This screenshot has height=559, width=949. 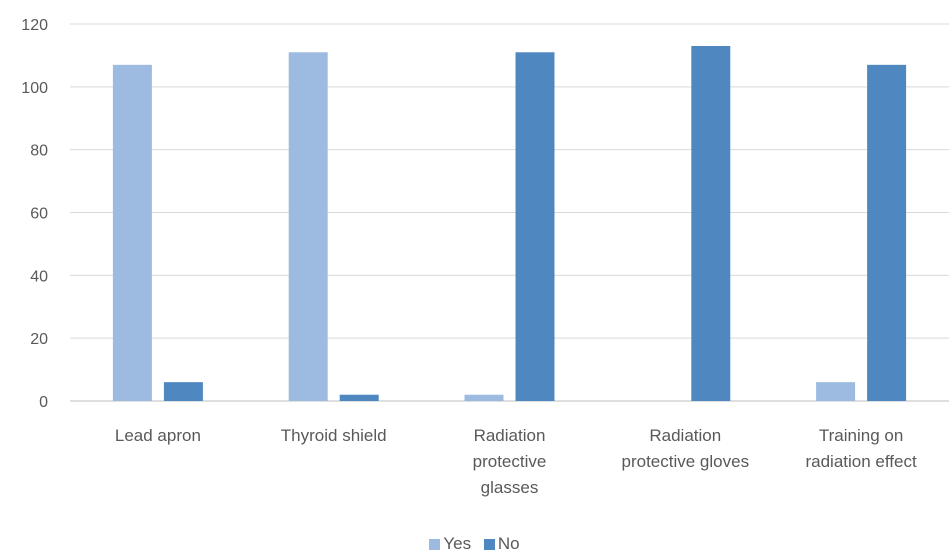 I want to click on x-tick-label-4: Training on radiation effect, so click(x=860, y=448).